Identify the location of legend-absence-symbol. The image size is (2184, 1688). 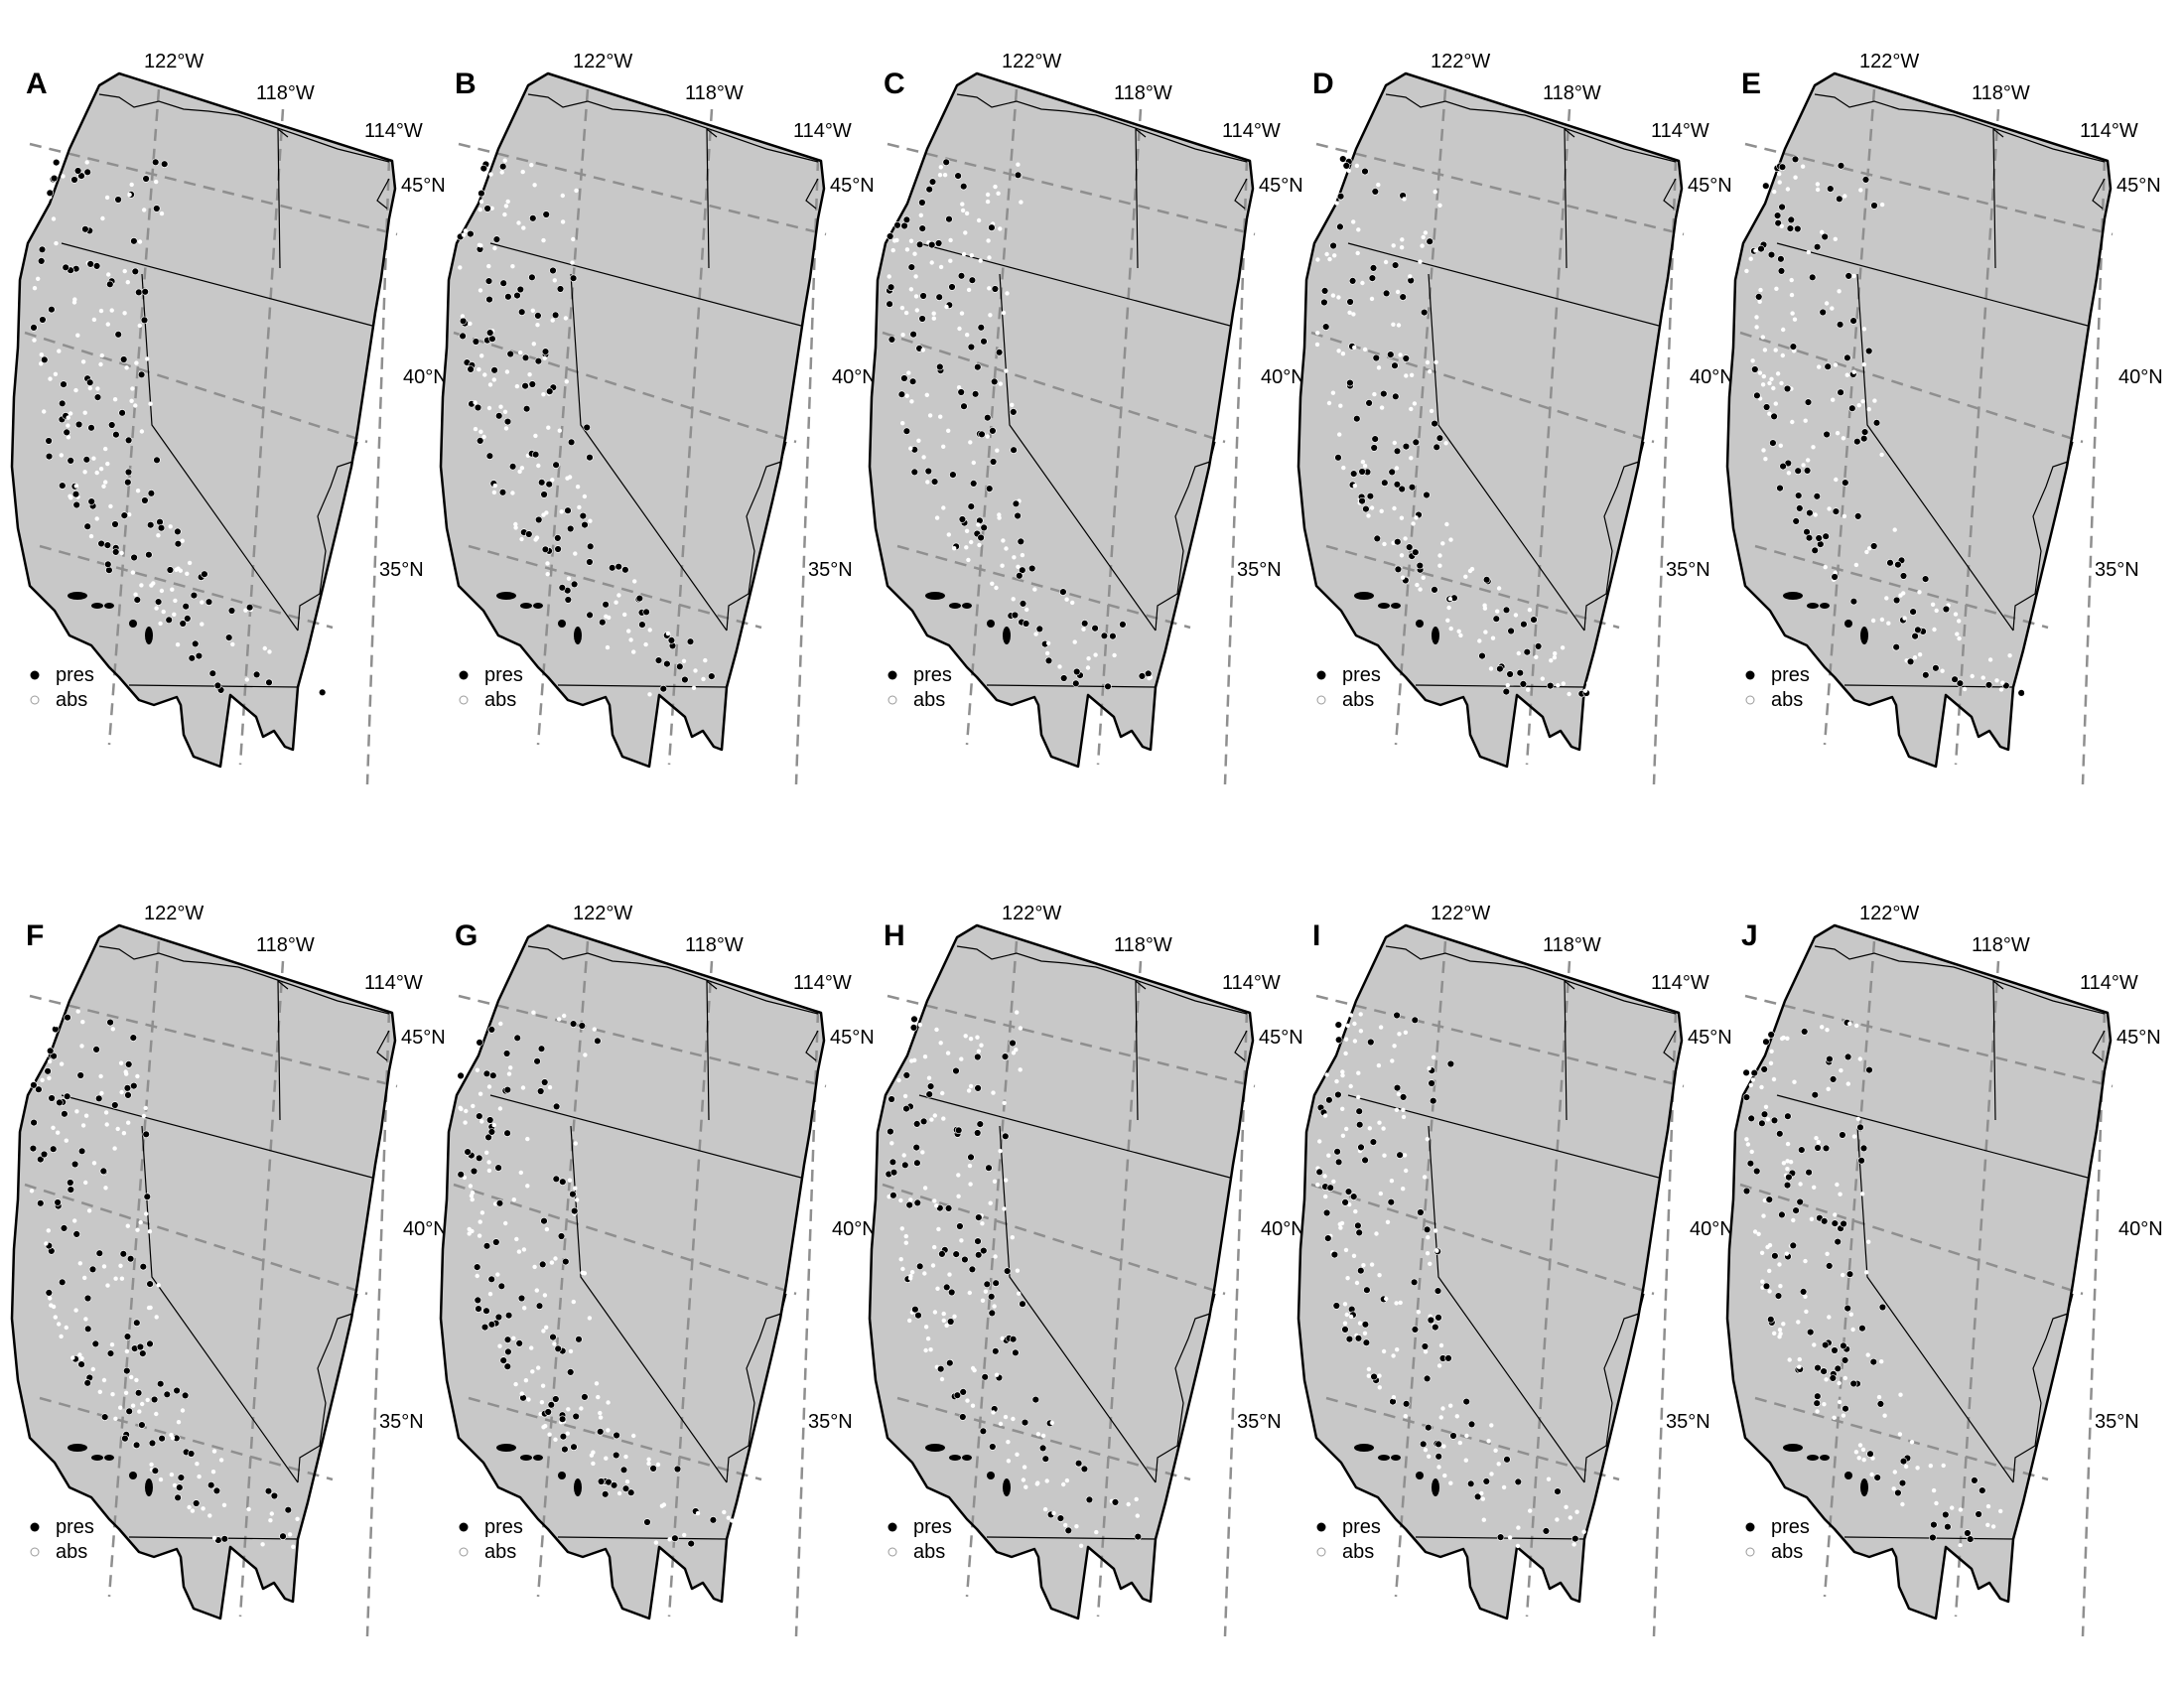
(892, 700).